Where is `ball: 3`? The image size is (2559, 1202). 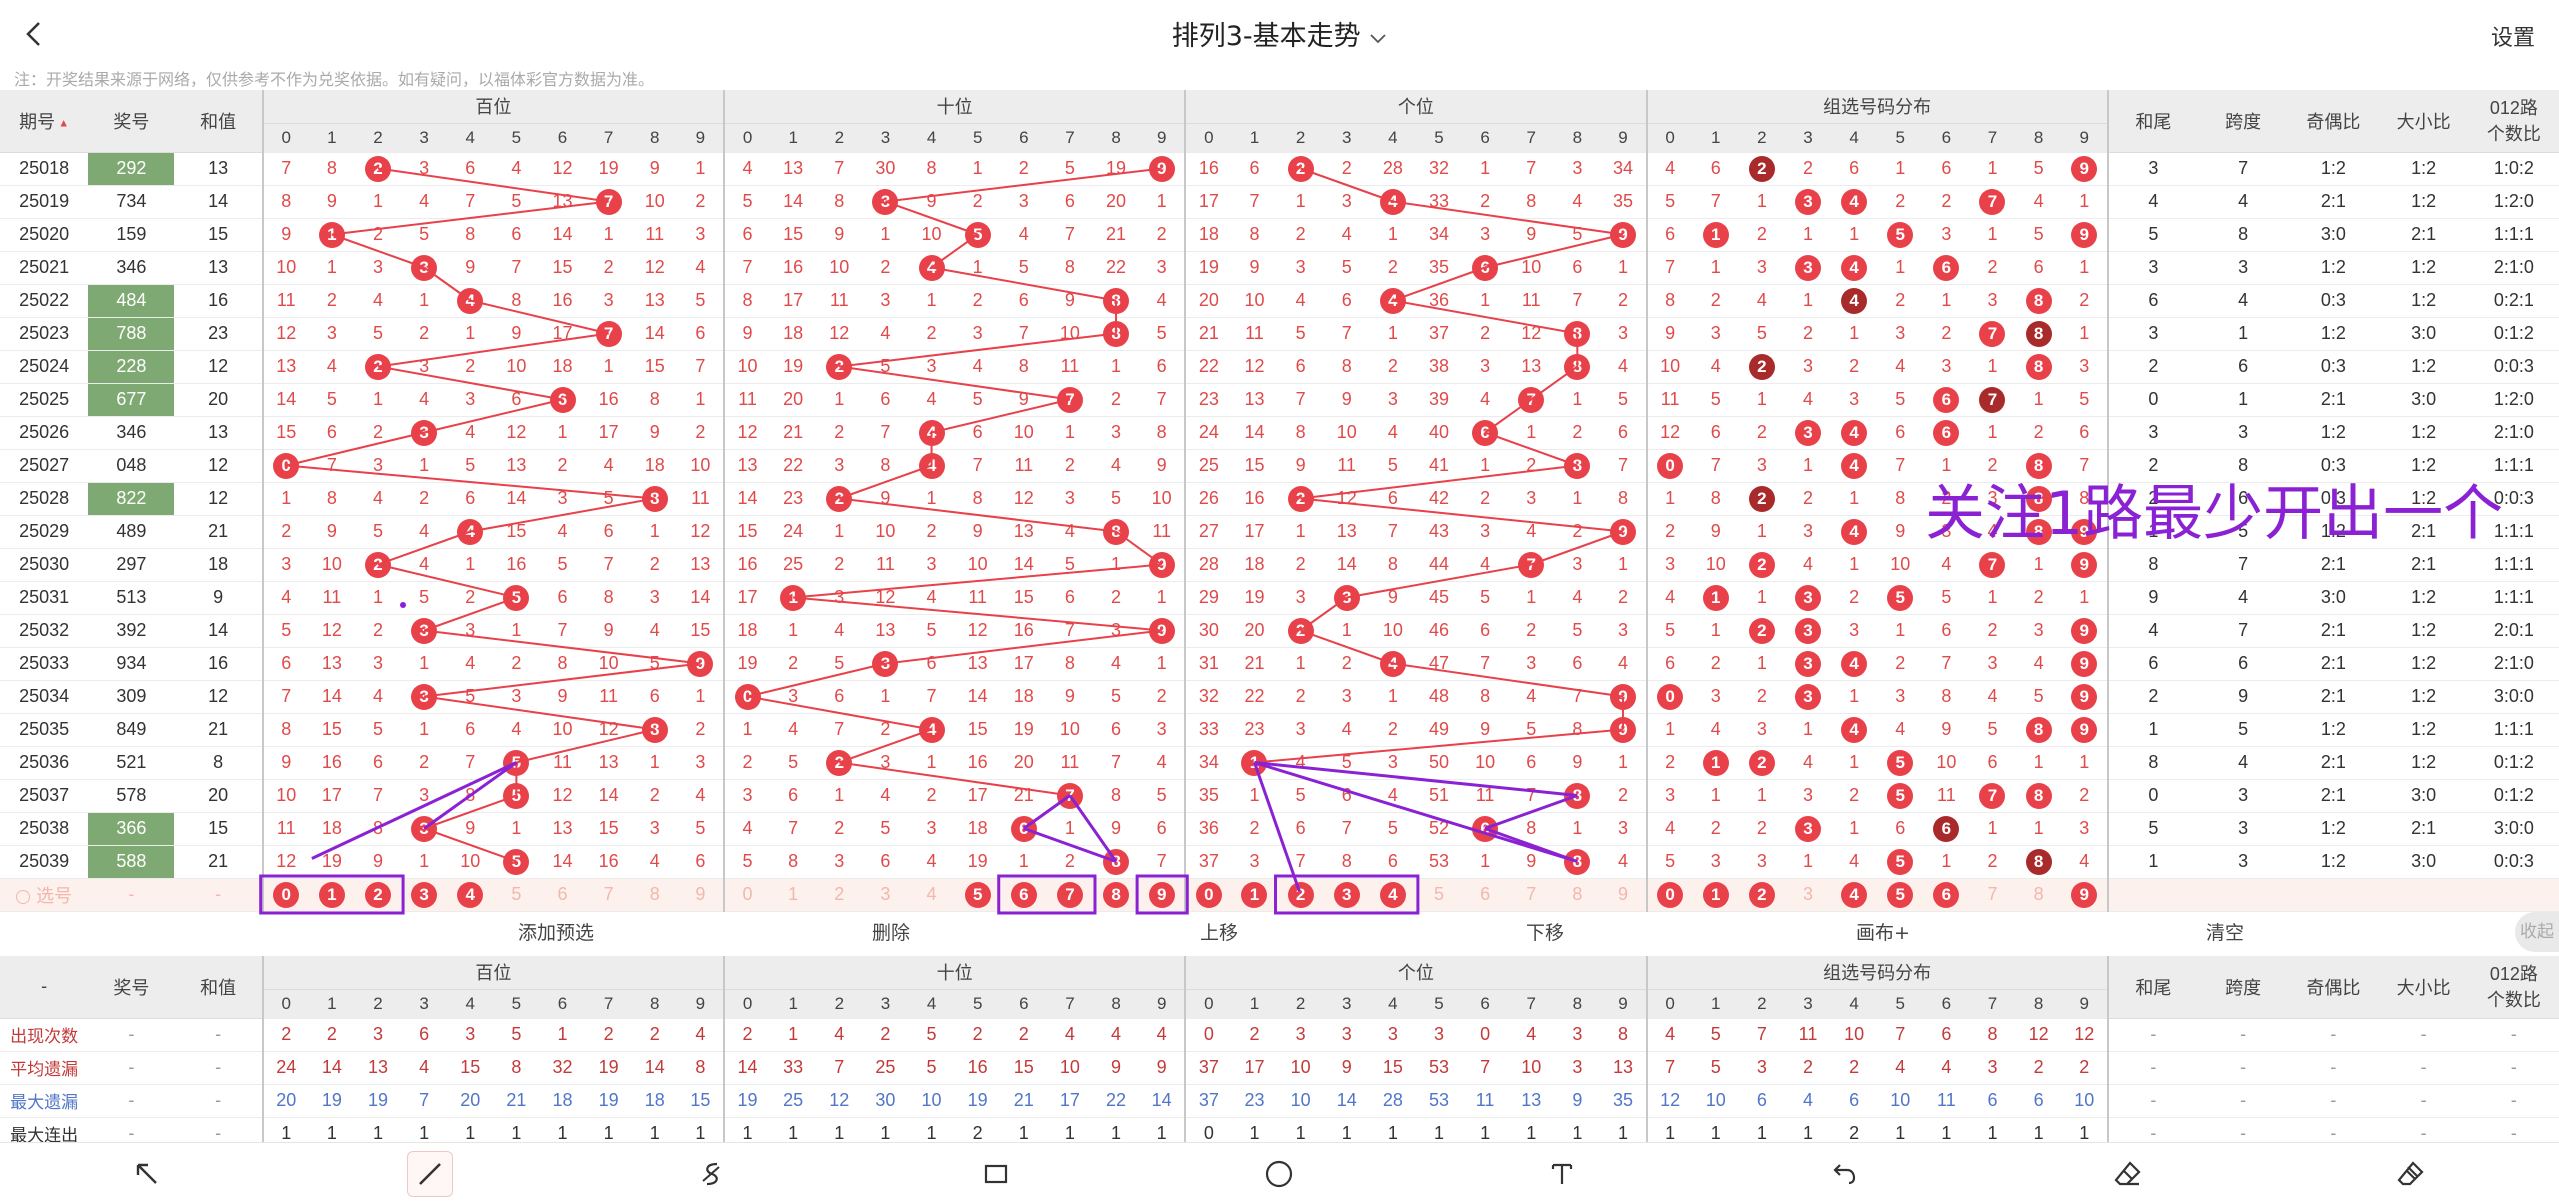
ball: 3 is located at coordinates (1346, 597).